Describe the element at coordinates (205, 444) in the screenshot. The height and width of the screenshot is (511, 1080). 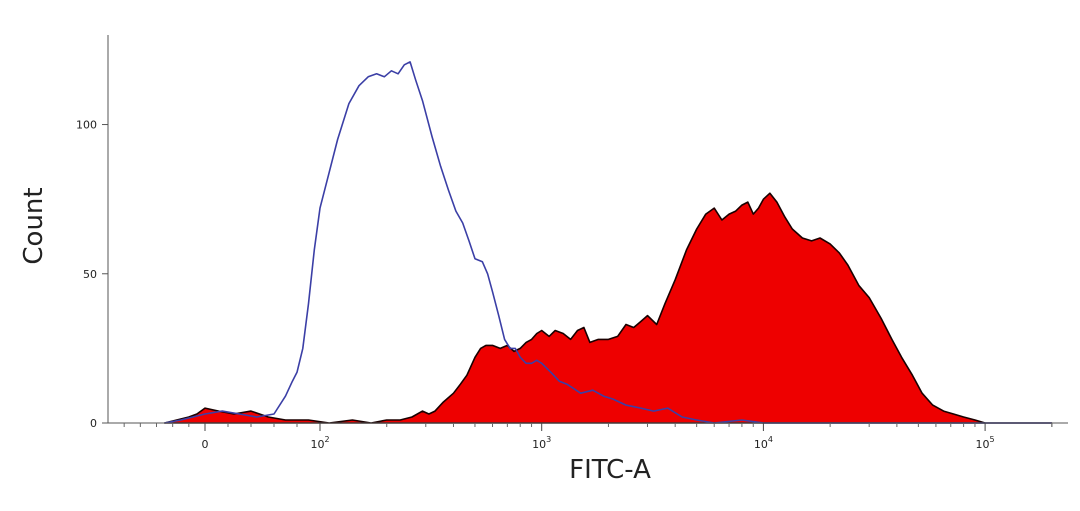
I see `x-tick-label: 0` at that location.